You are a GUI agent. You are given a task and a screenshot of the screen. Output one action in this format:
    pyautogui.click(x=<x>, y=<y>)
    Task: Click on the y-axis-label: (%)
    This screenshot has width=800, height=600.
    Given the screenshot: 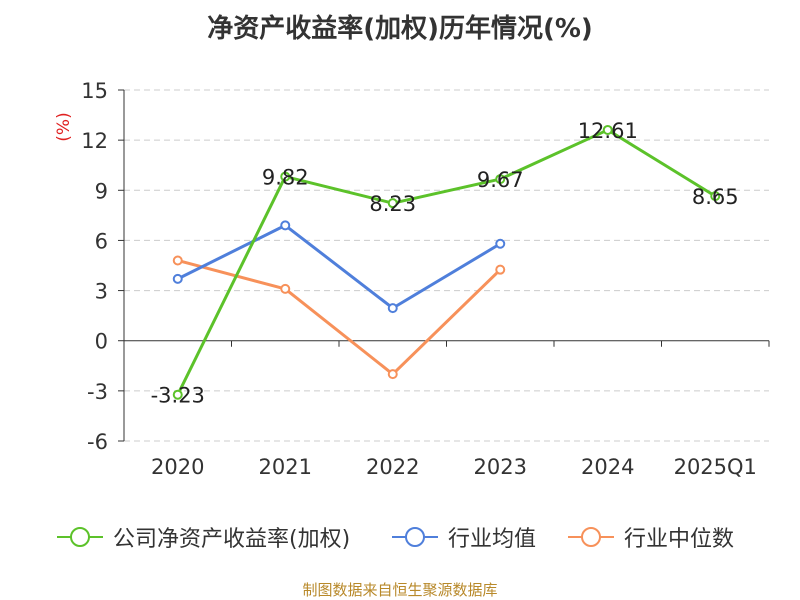 What is the action you would take?
    pyautogui.click(x=64, y=126)
    